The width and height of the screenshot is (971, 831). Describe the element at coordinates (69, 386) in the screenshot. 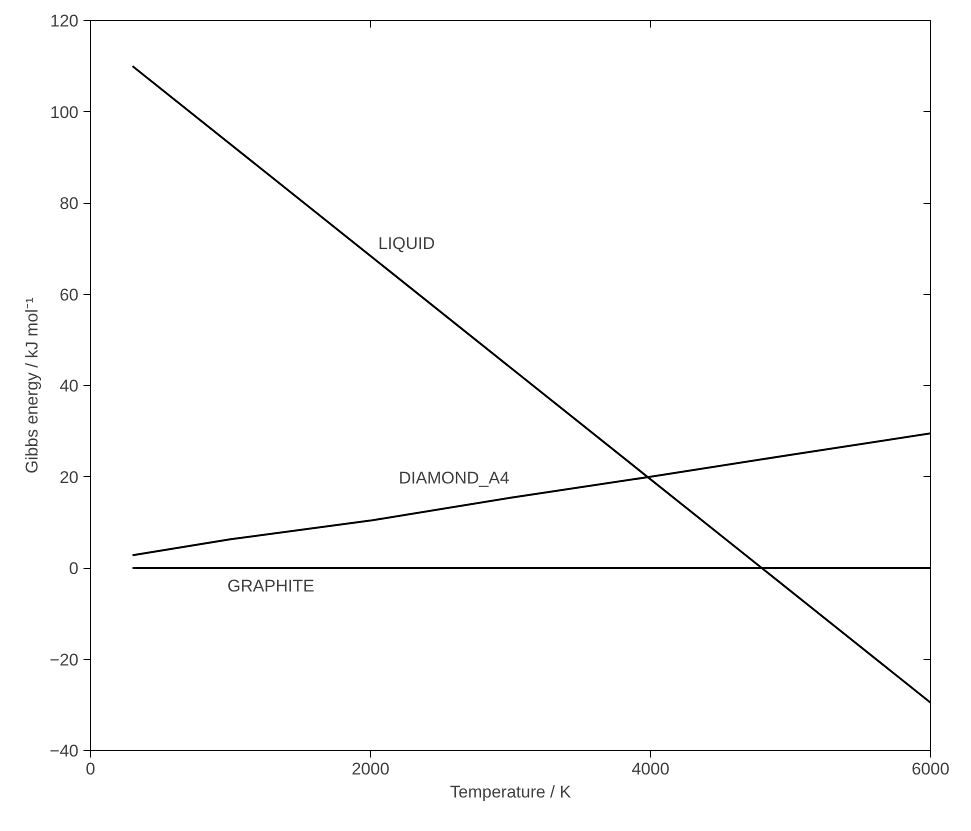

I see `y-tick-label: 40` at that location.